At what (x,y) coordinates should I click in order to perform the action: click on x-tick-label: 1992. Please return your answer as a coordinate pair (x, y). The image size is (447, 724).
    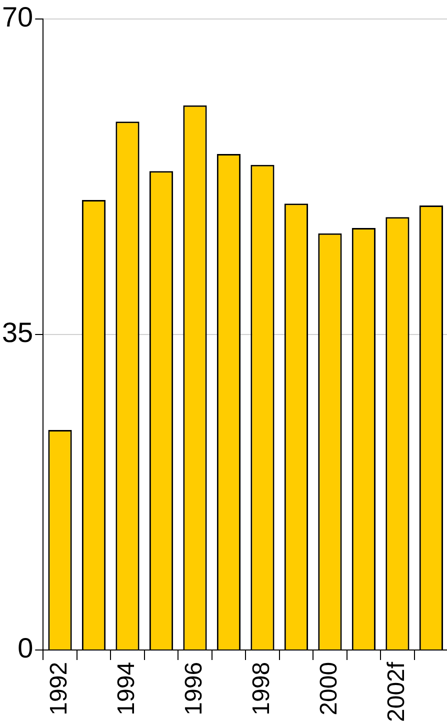
    Looking at the image, I should click on (59, 689).